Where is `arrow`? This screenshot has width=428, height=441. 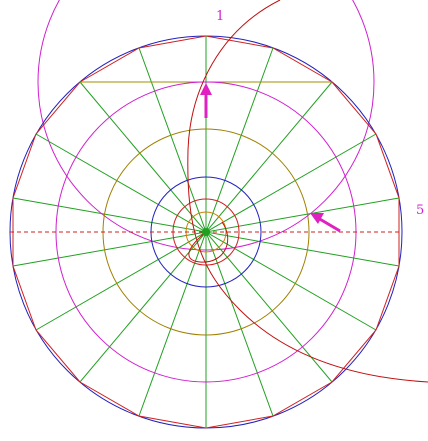
arrow is located at coordinates (329, 224).